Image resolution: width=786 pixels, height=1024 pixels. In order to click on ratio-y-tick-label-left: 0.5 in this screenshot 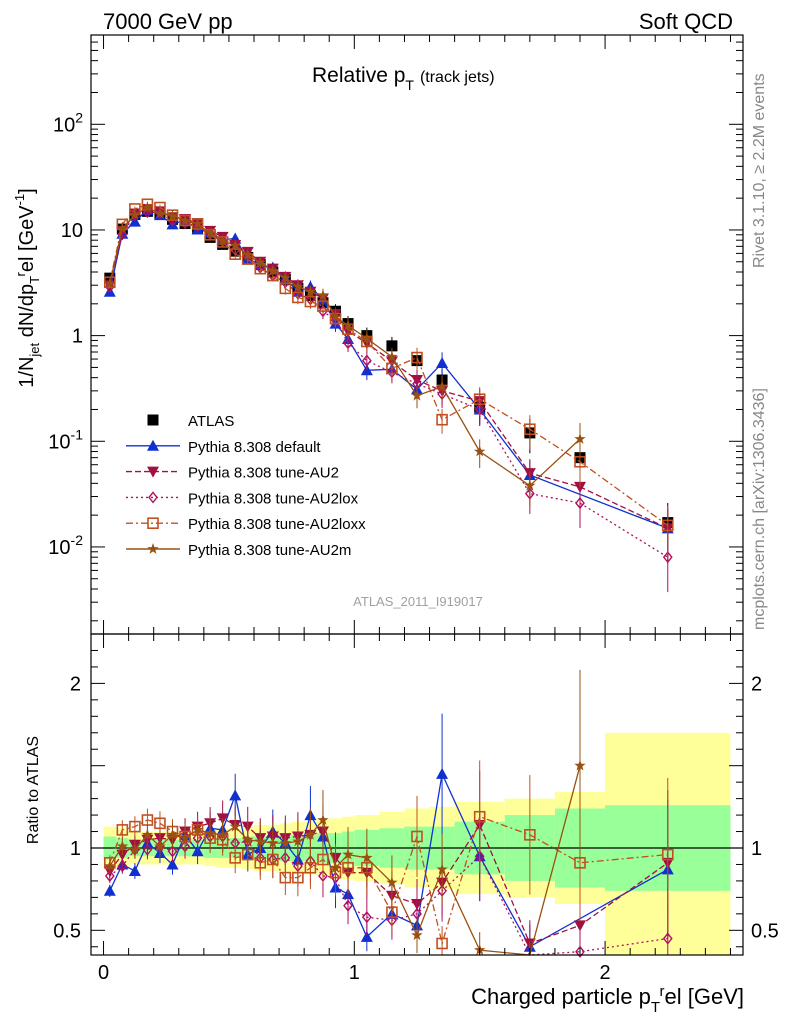, I will do `click(67, 931)`.